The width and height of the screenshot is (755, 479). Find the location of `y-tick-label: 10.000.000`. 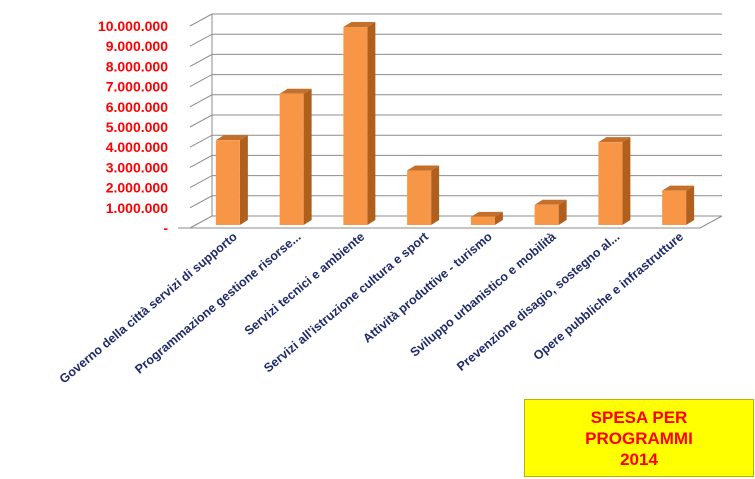

y-tick-label: 10.000.000 is located at coordinates (133, 26).